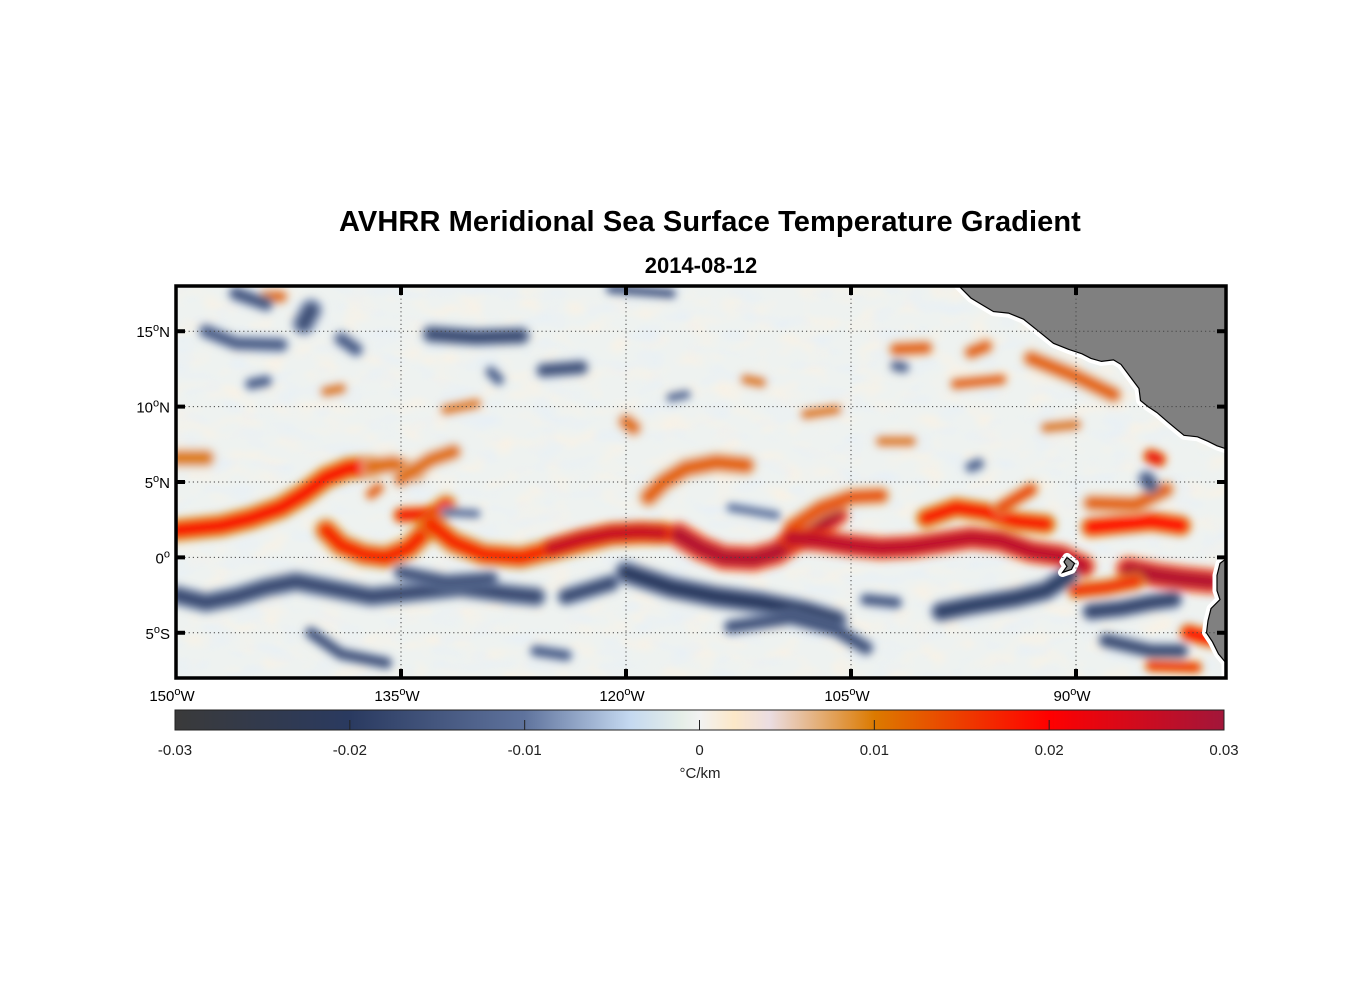  What do you see at coordinates (1068, 565) in the screenshot?
I see `galapagos-landmass` at bounding box center [1068, 565].